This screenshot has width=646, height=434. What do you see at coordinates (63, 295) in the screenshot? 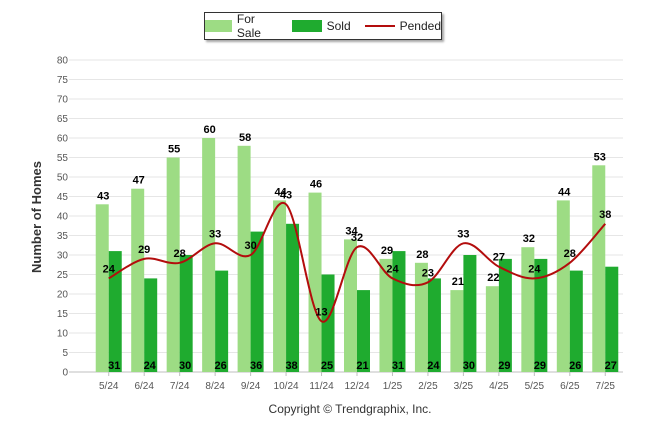
I see `y-tick-label: 20` at bounding box center [63, 295].